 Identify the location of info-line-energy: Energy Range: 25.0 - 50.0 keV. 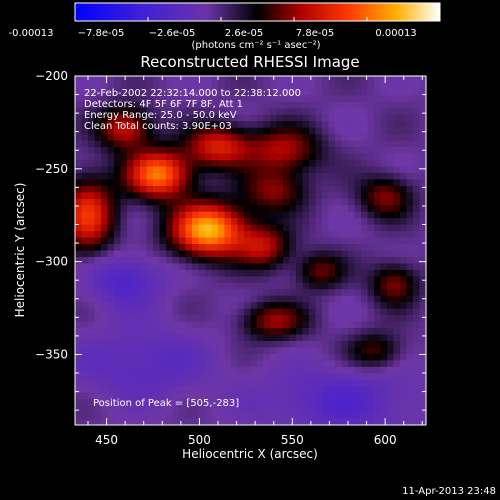
(160, 115).